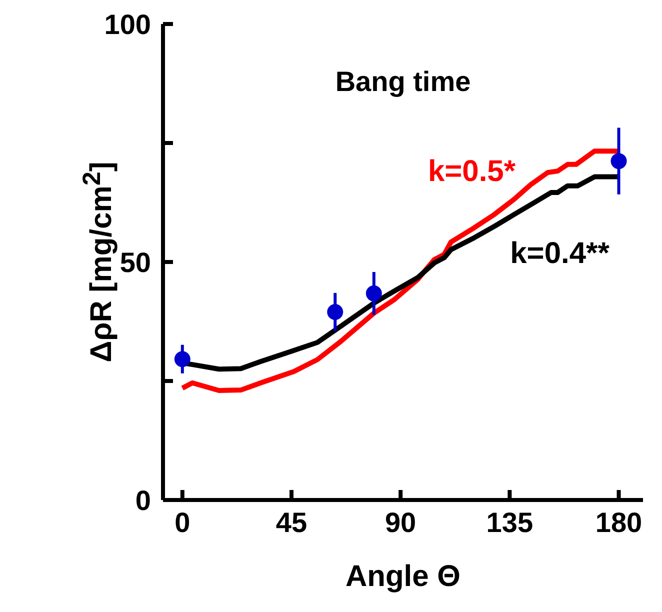 Image resolution: width=662 pixels, height=612 pixels. What do you see at coordinates (403, 577) in the screenshot?
I see `x-axis-title: Angle Θ` at bounding box center [403, 577].